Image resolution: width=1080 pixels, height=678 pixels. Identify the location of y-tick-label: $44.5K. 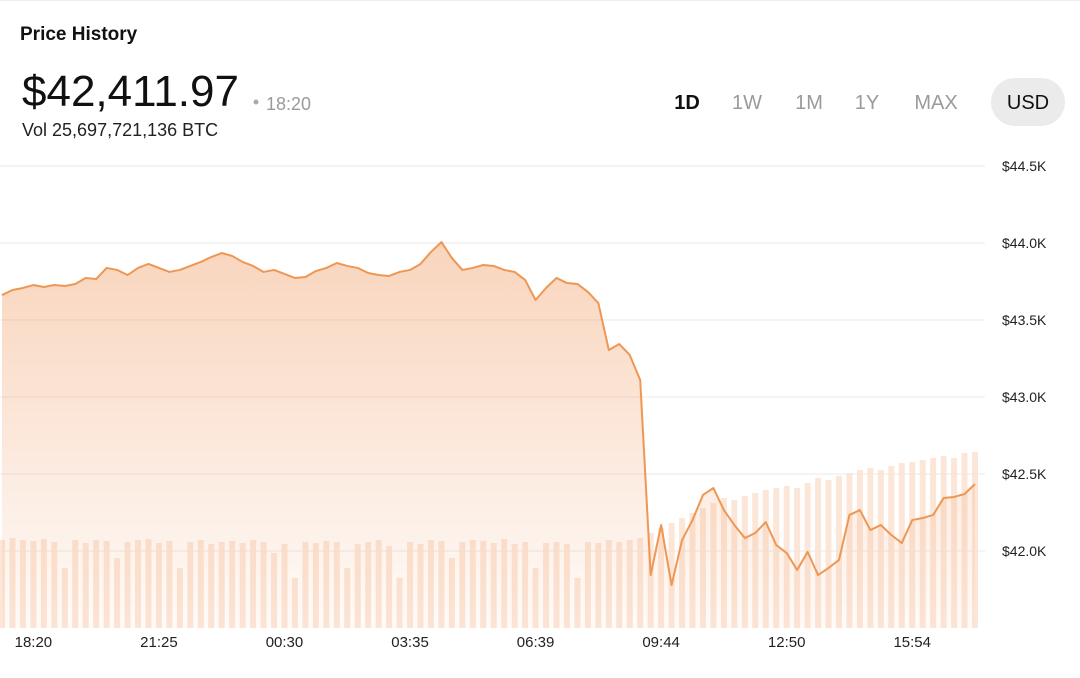
(1024, 166).